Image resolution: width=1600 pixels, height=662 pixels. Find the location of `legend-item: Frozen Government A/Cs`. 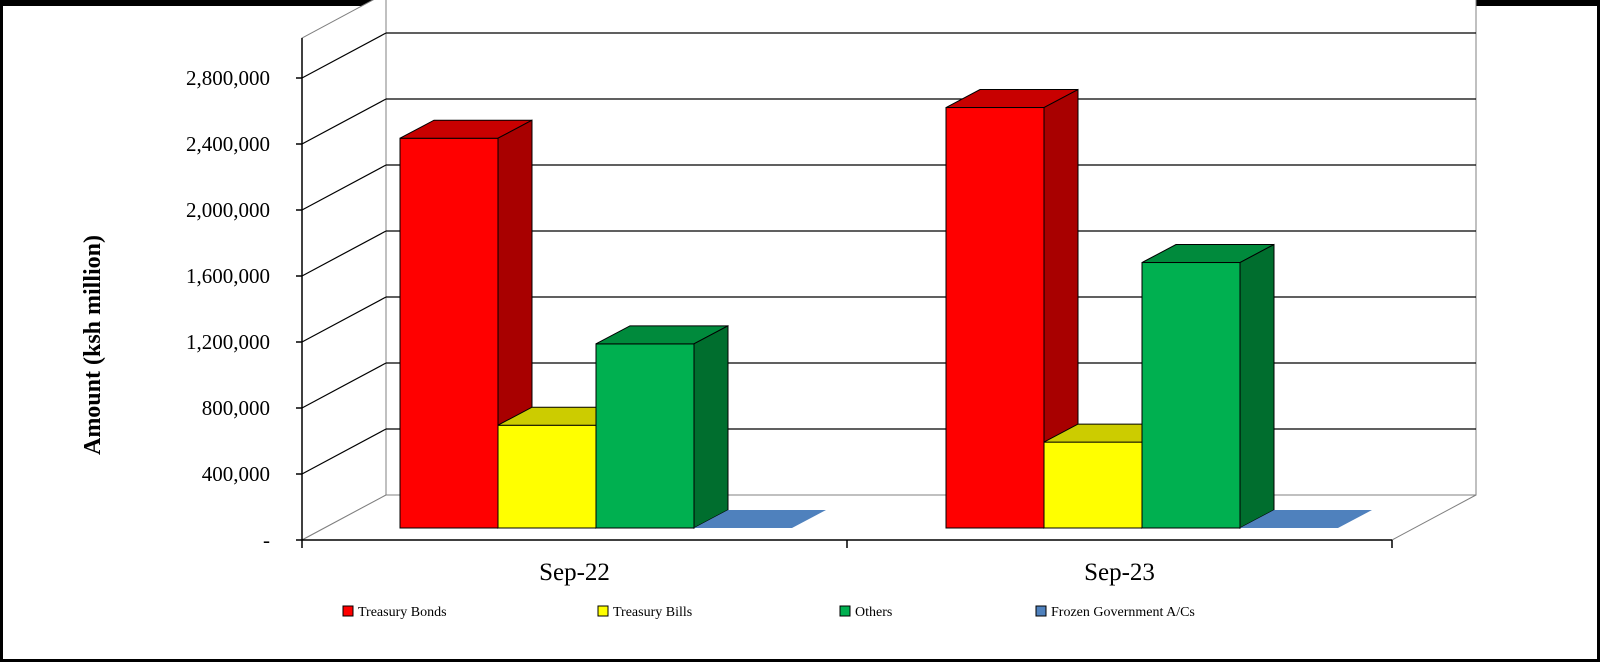

legend-item: Frozen Government A/Cs is located at coordinates (1115, 612).